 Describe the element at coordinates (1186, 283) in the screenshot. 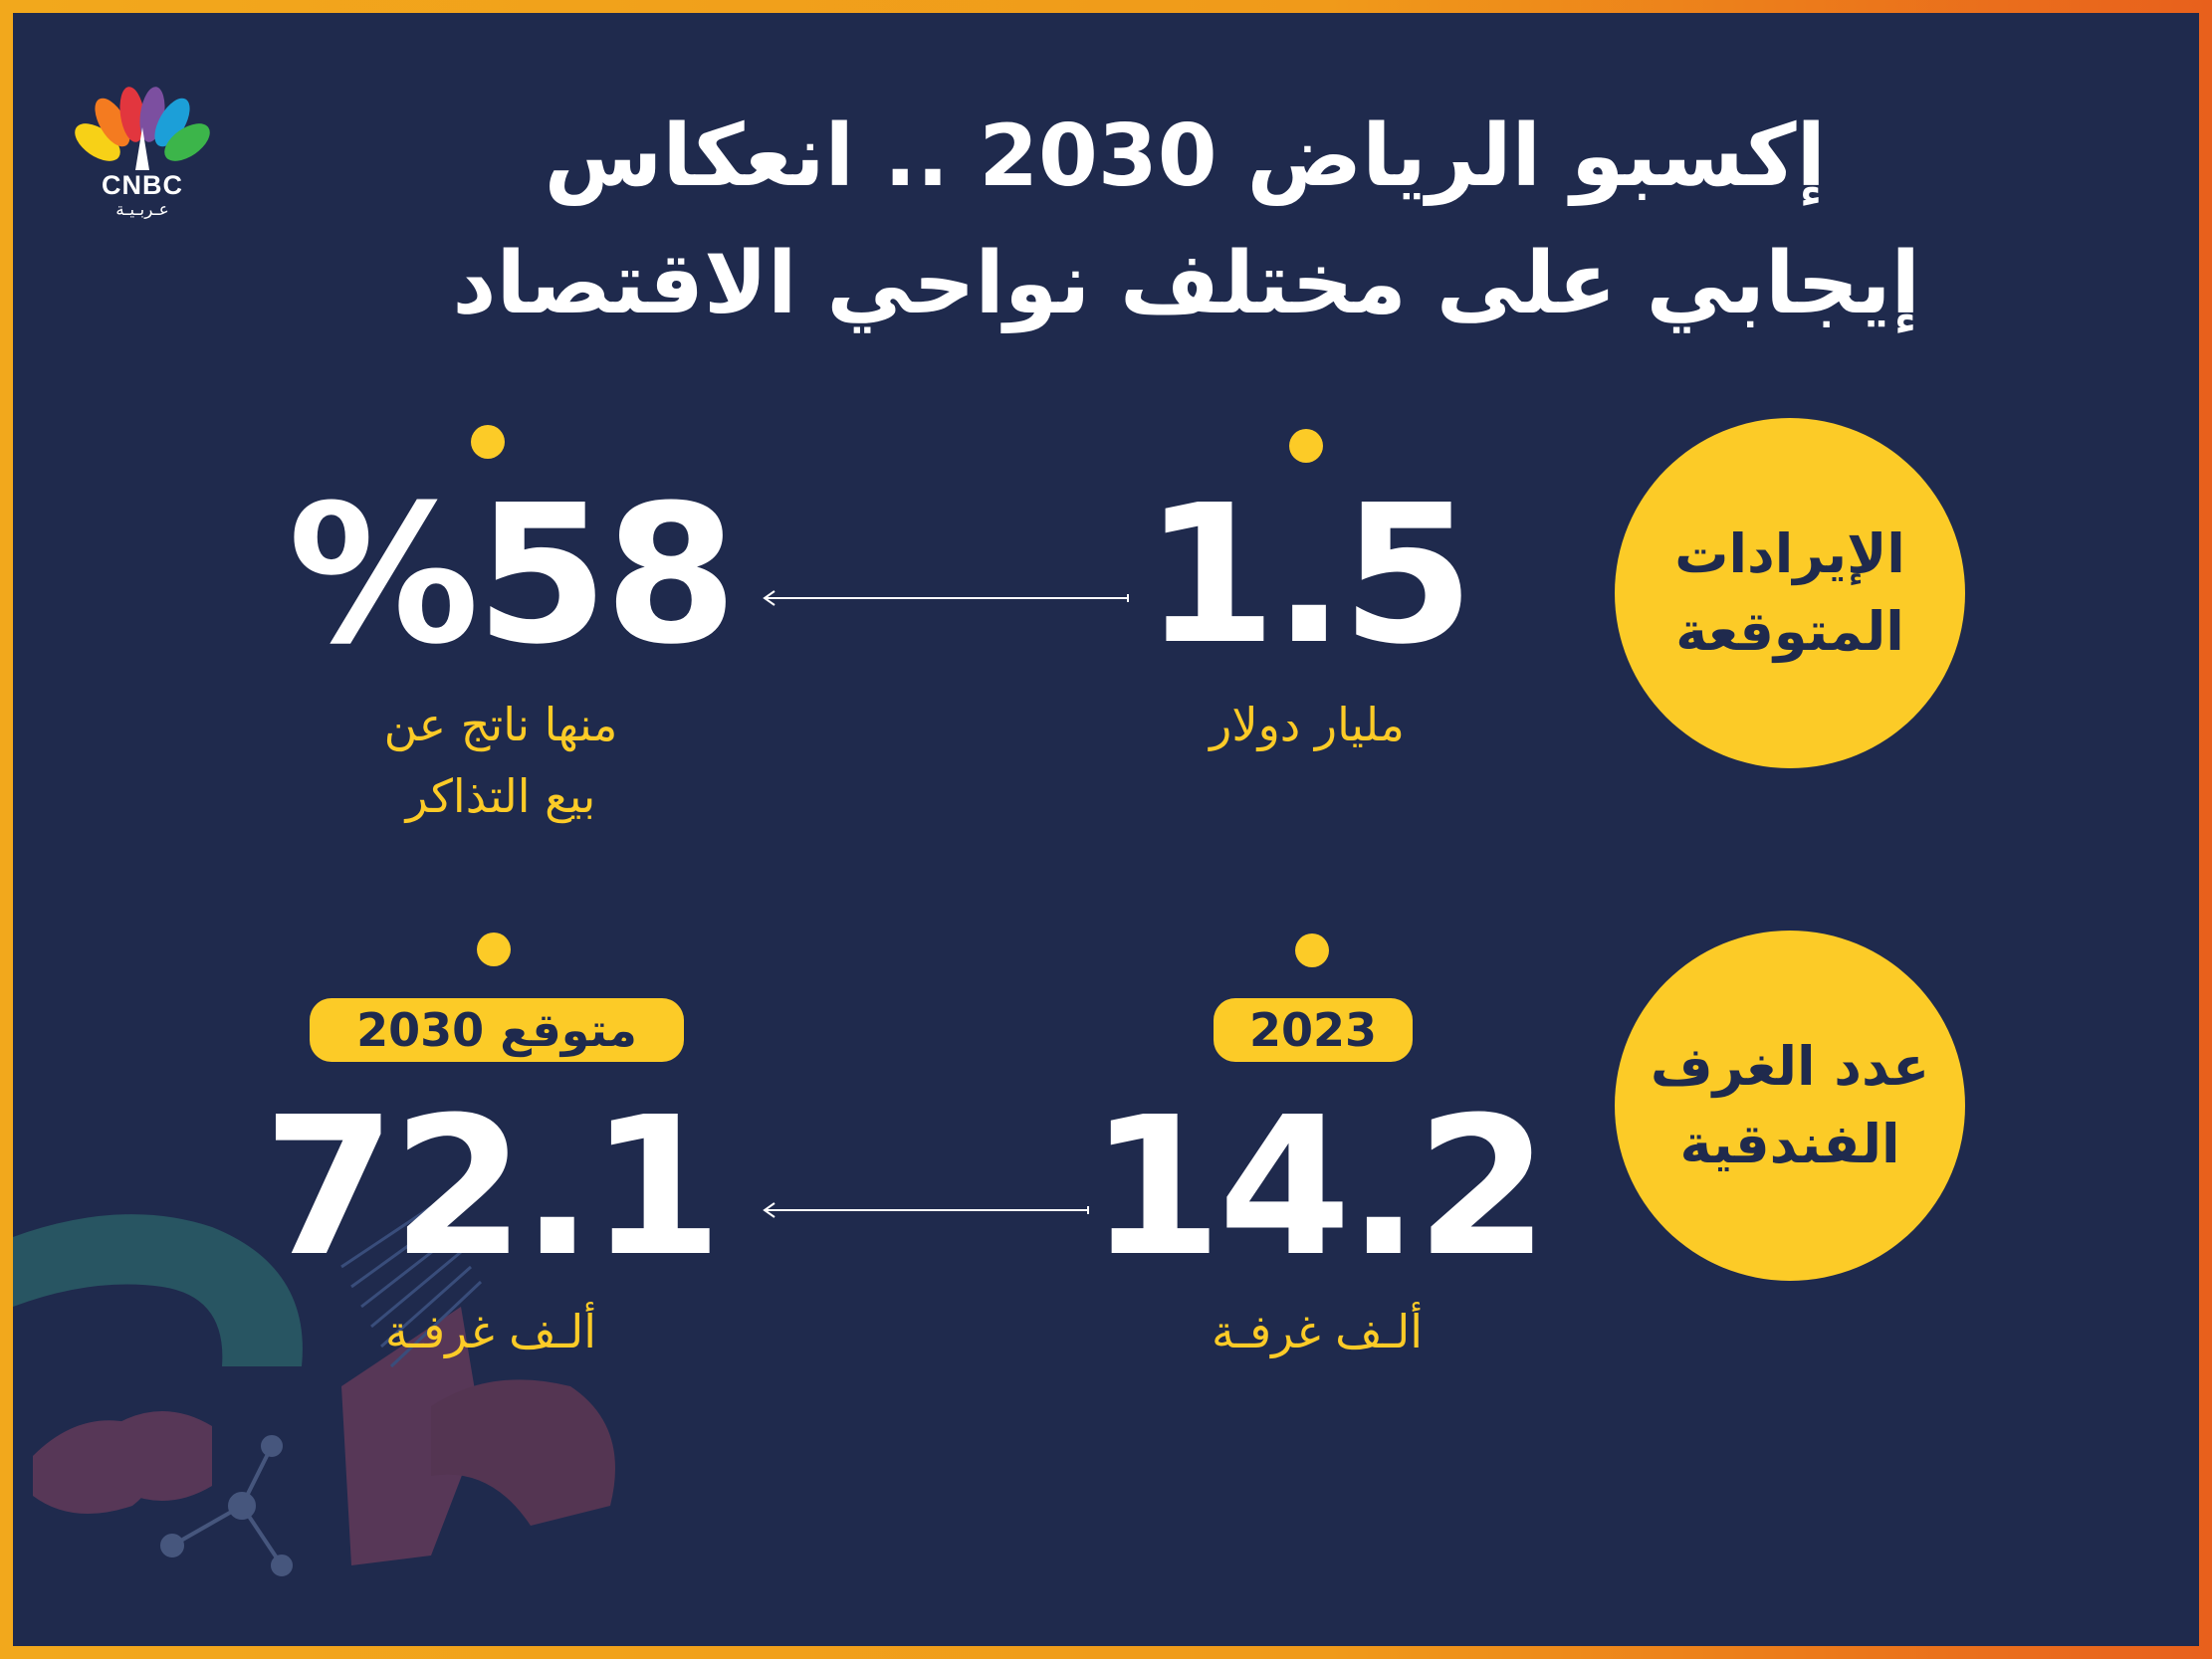

I see `title-line-2: إيجابي على مختلف نواحي الاقتصاد` at that location.